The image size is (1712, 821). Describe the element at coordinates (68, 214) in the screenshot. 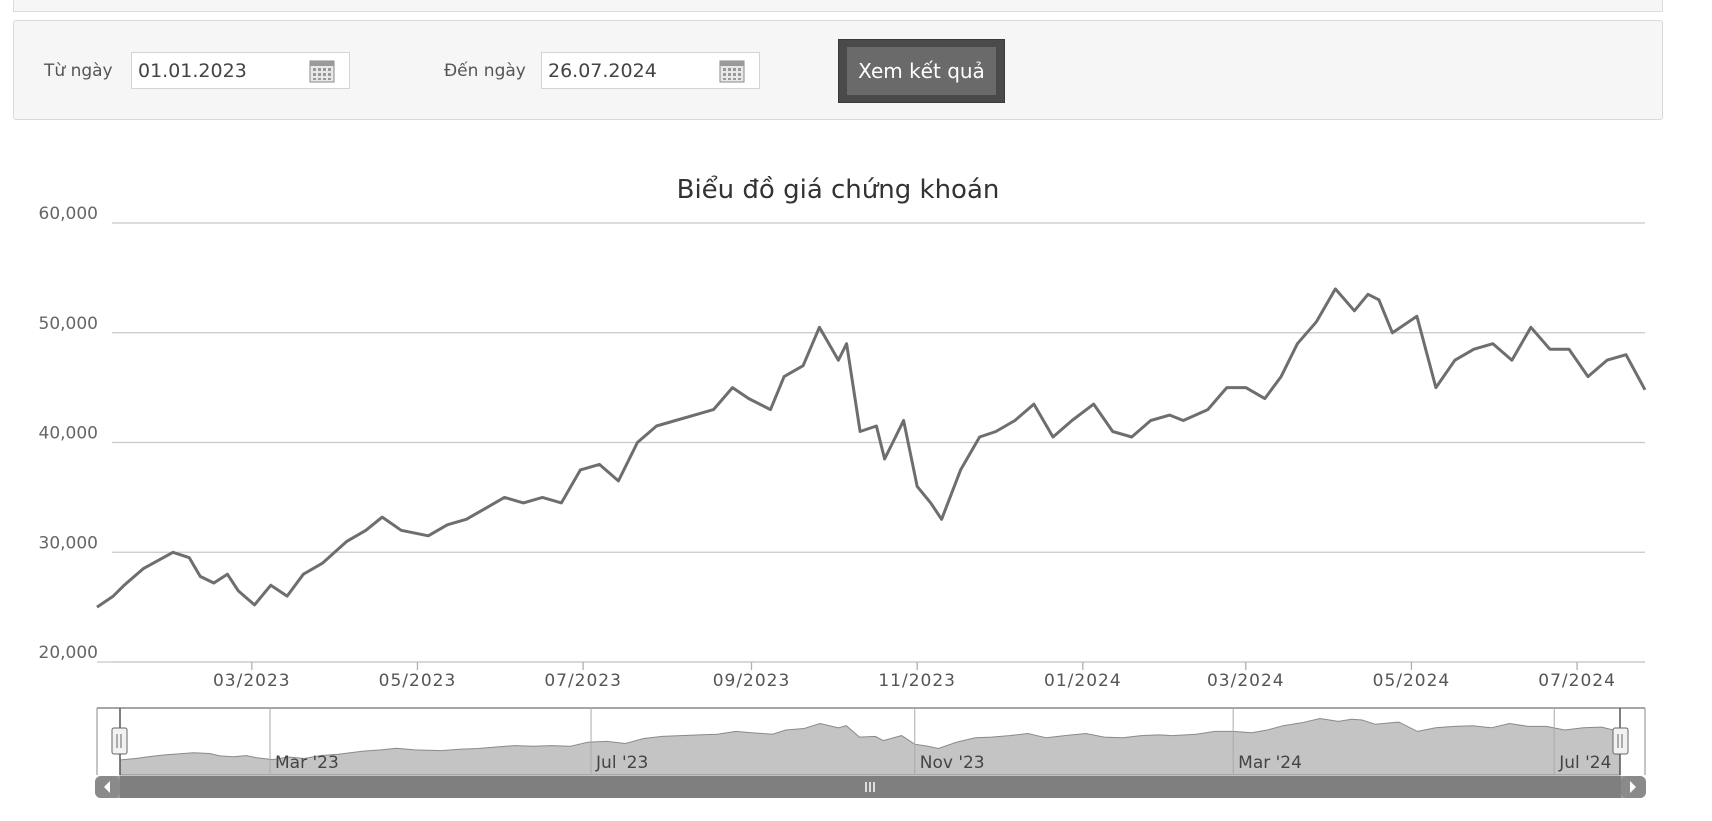

I see `y-tick-label: 60,000` at that location.